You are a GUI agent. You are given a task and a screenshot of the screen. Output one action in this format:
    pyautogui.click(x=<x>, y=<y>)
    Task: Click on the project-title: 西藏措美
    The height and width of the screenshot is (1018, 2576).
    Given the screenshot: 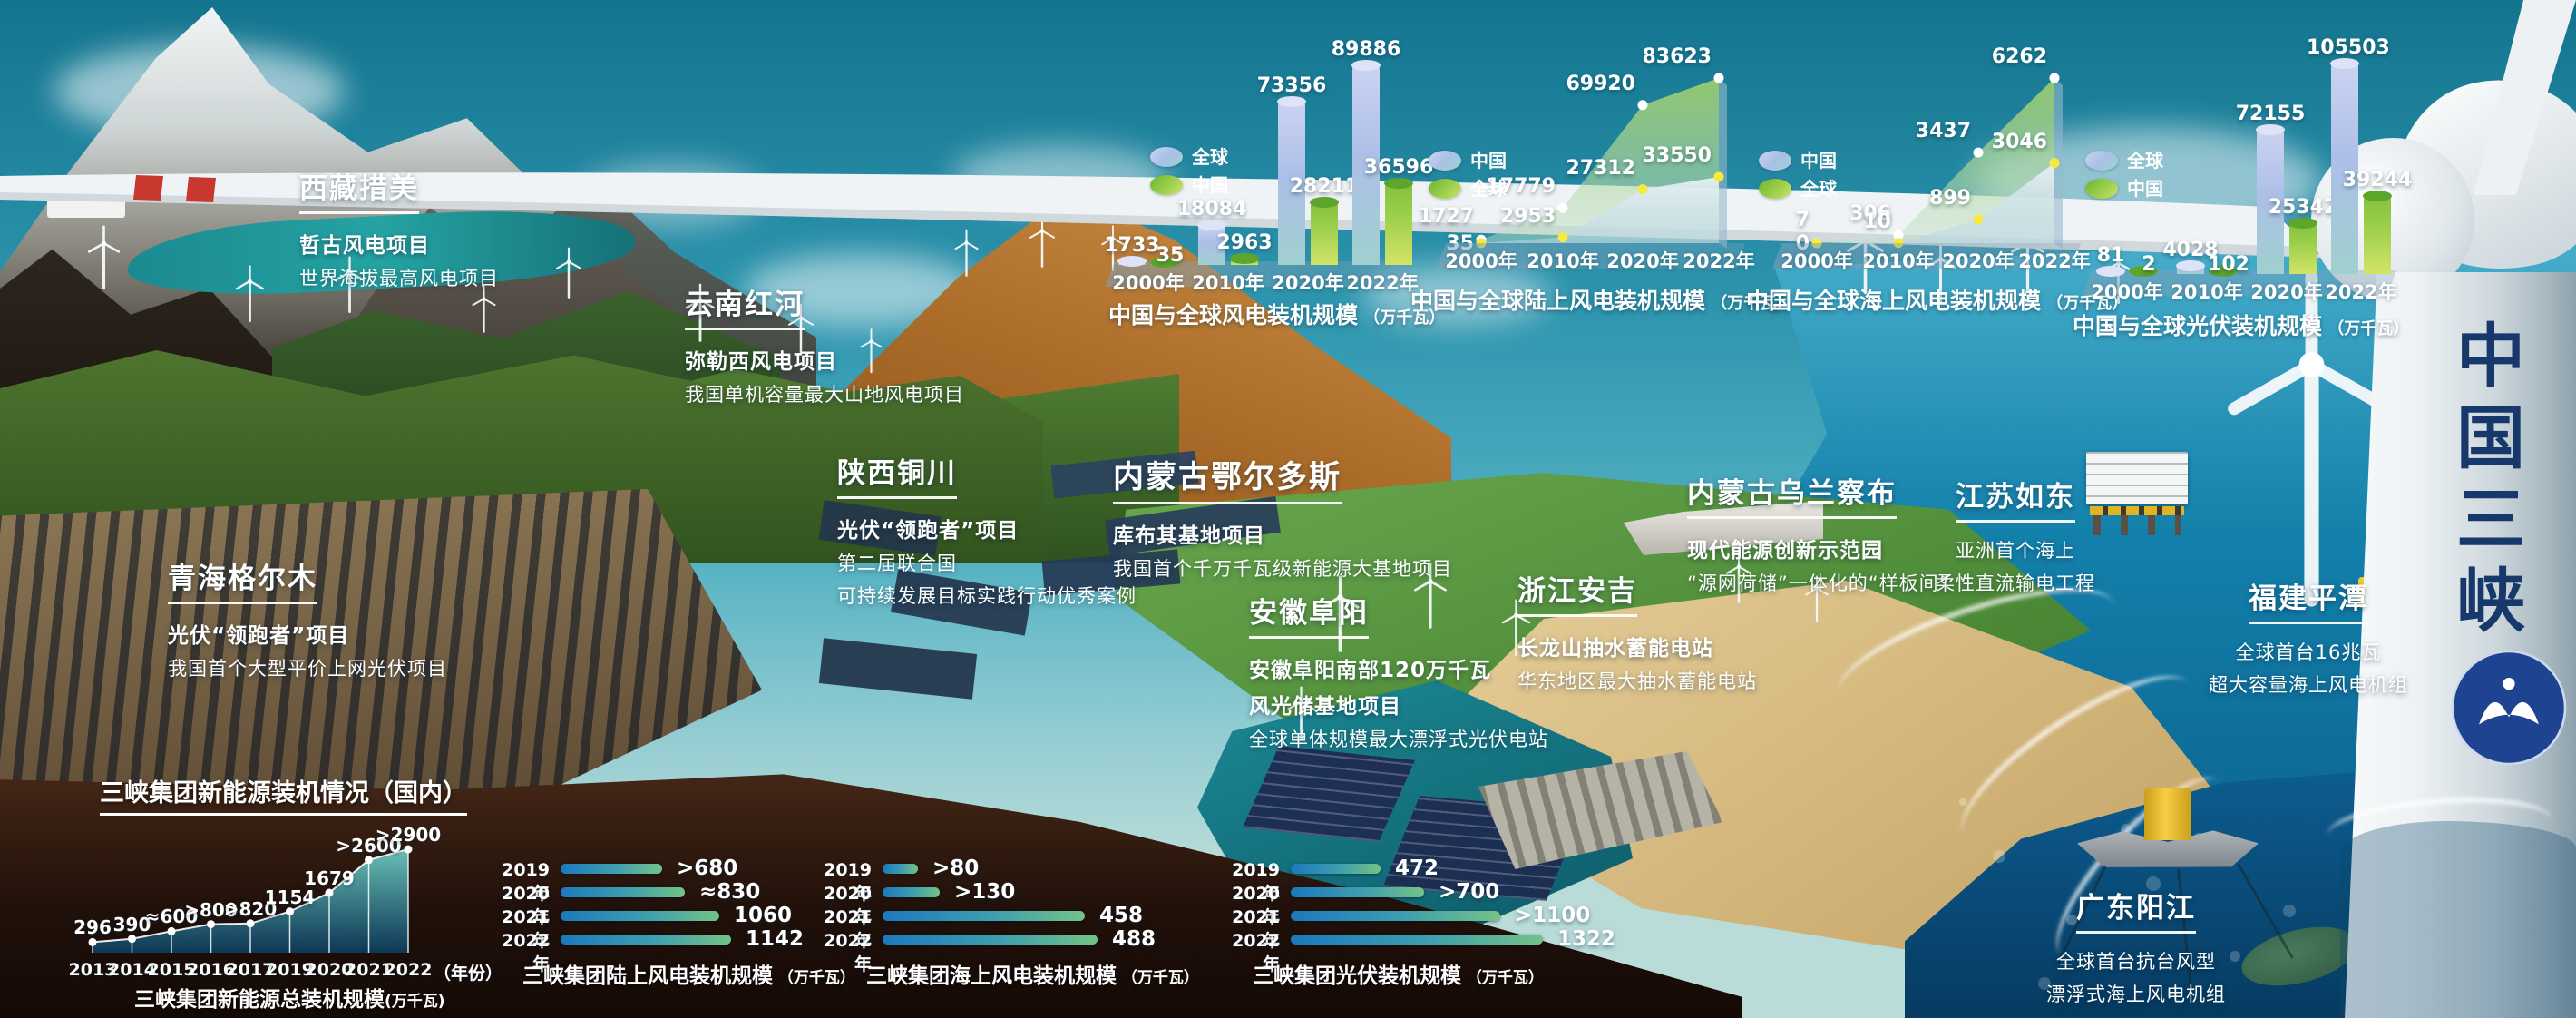 What is the action you would take?
    pyautogui.click(x=359, y=190)
    